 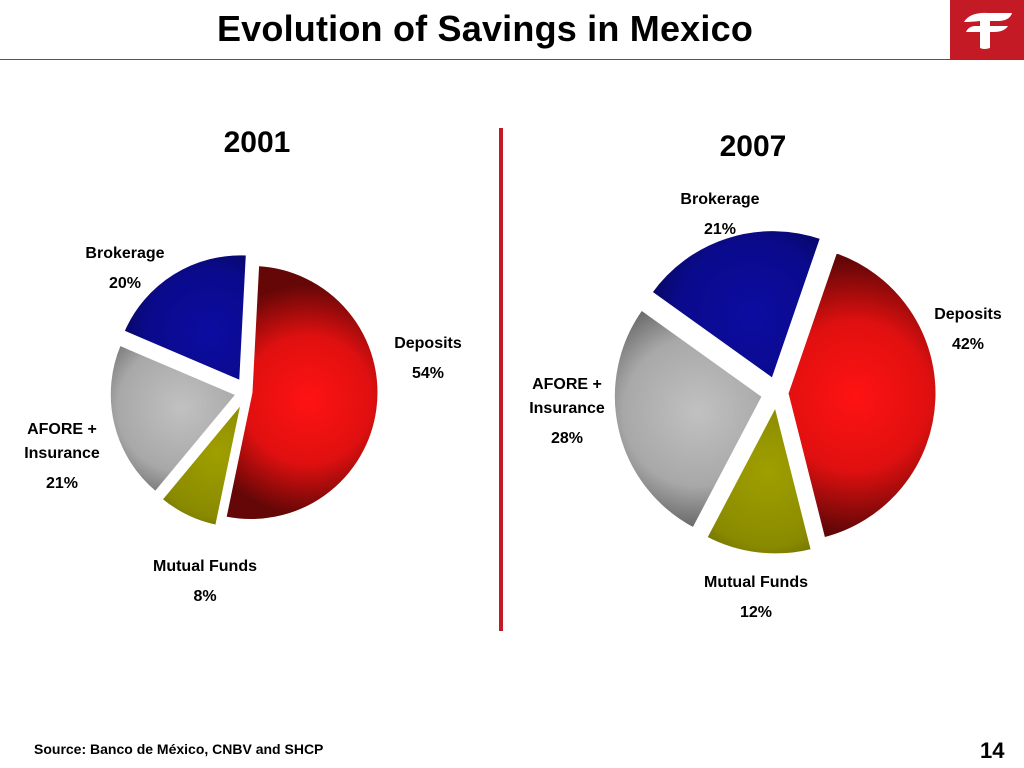 I want to click on slice-2007-deposits, so click(x=862, y=395).